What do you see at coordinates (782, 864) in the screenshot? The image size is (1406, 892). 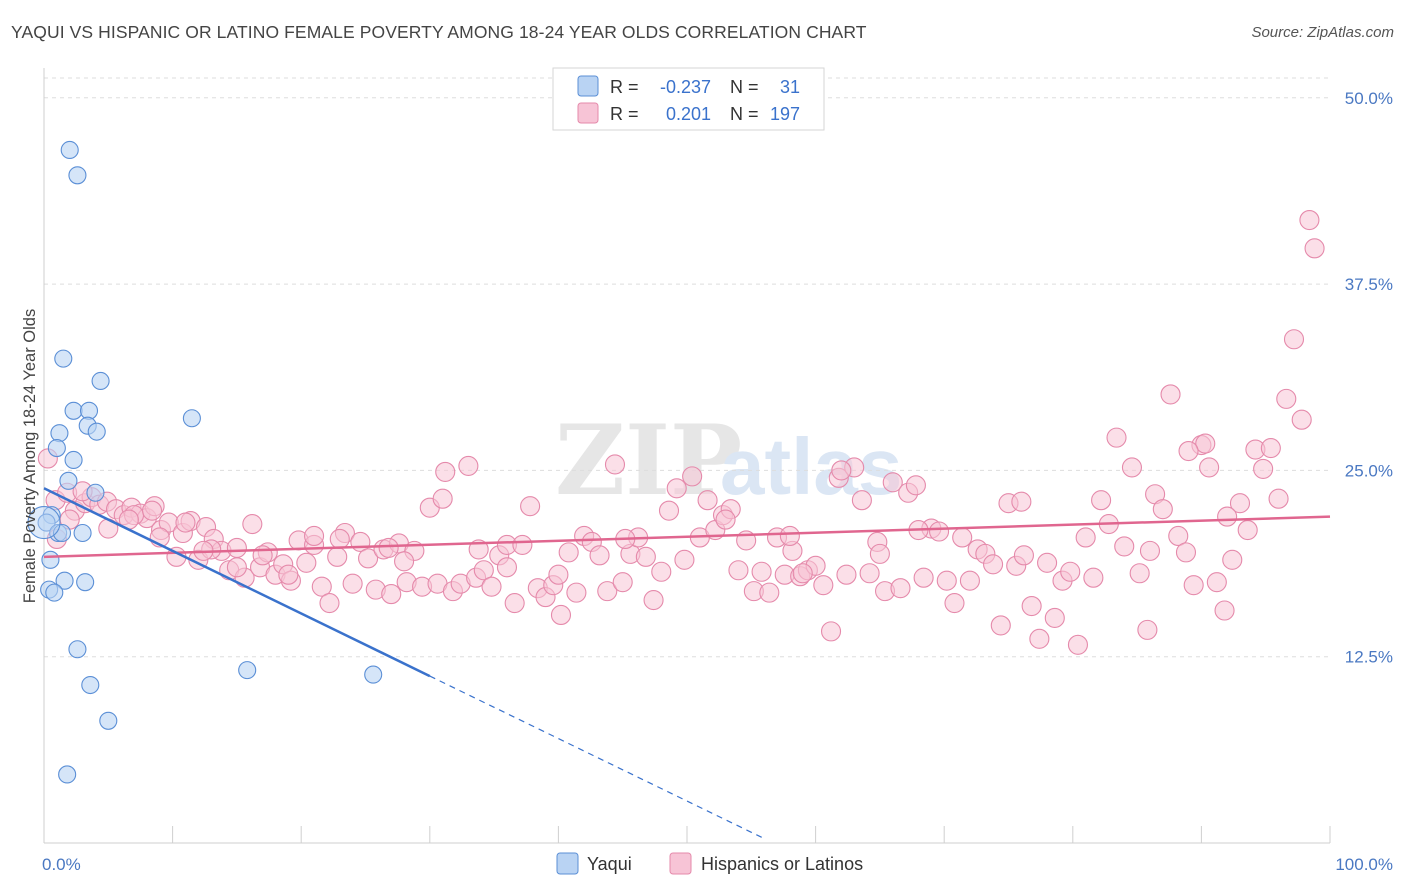 I see `bottom-legend-label-hisp: Hispanics or Latinos` at bounding box center [782, 864].